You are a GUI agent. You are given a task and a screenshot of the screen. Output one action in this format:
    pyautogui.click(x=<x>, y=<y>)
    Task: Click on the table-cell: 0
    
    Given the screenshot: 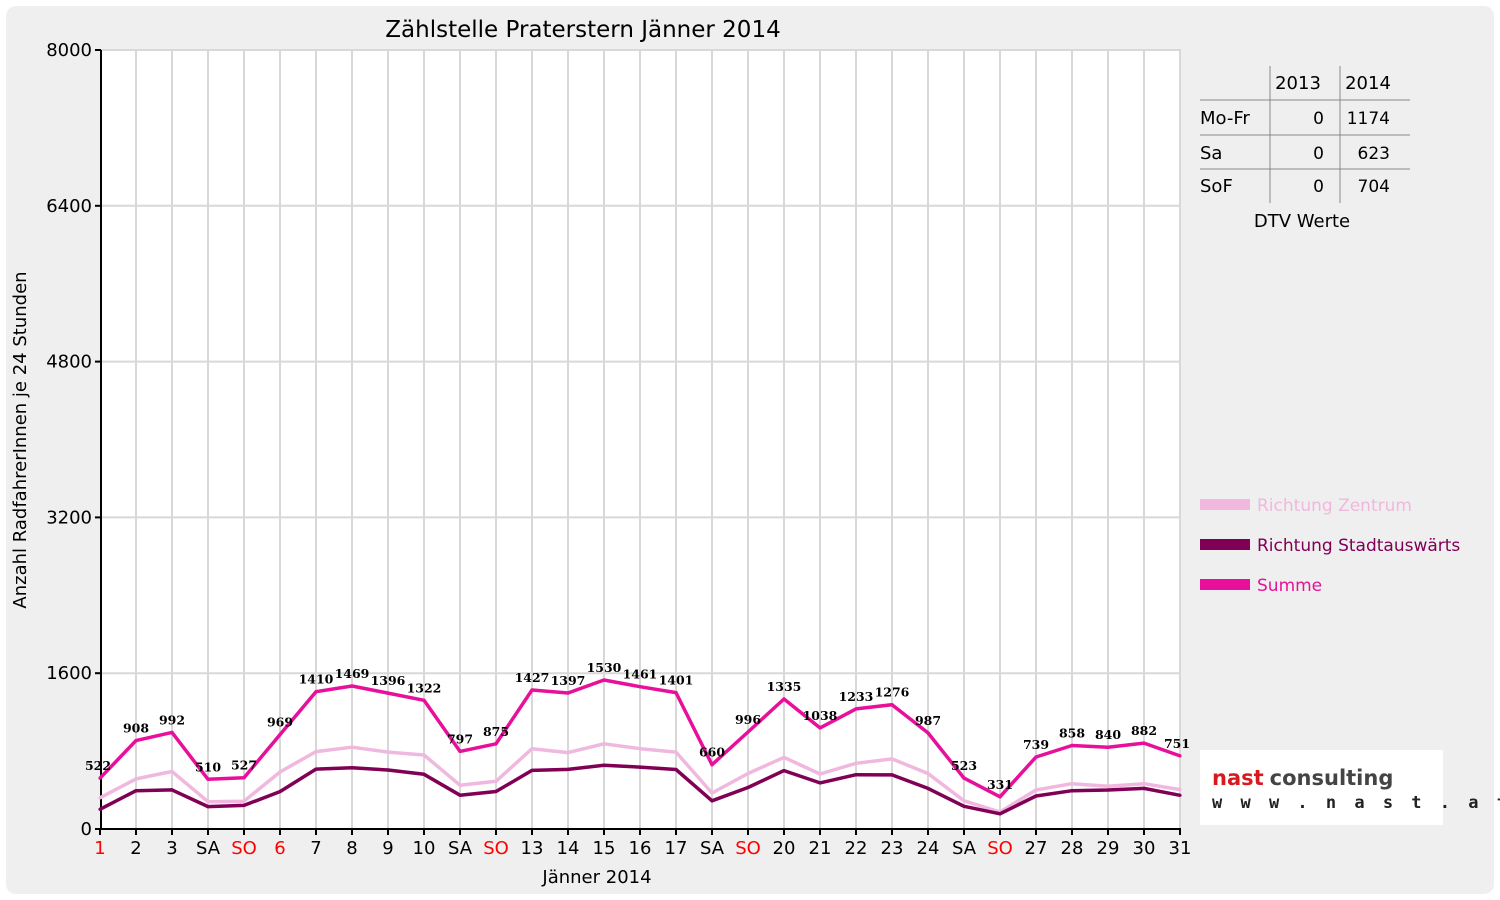 What is the action you would take?
    pyautogui.click(x=1318, y=119)
    